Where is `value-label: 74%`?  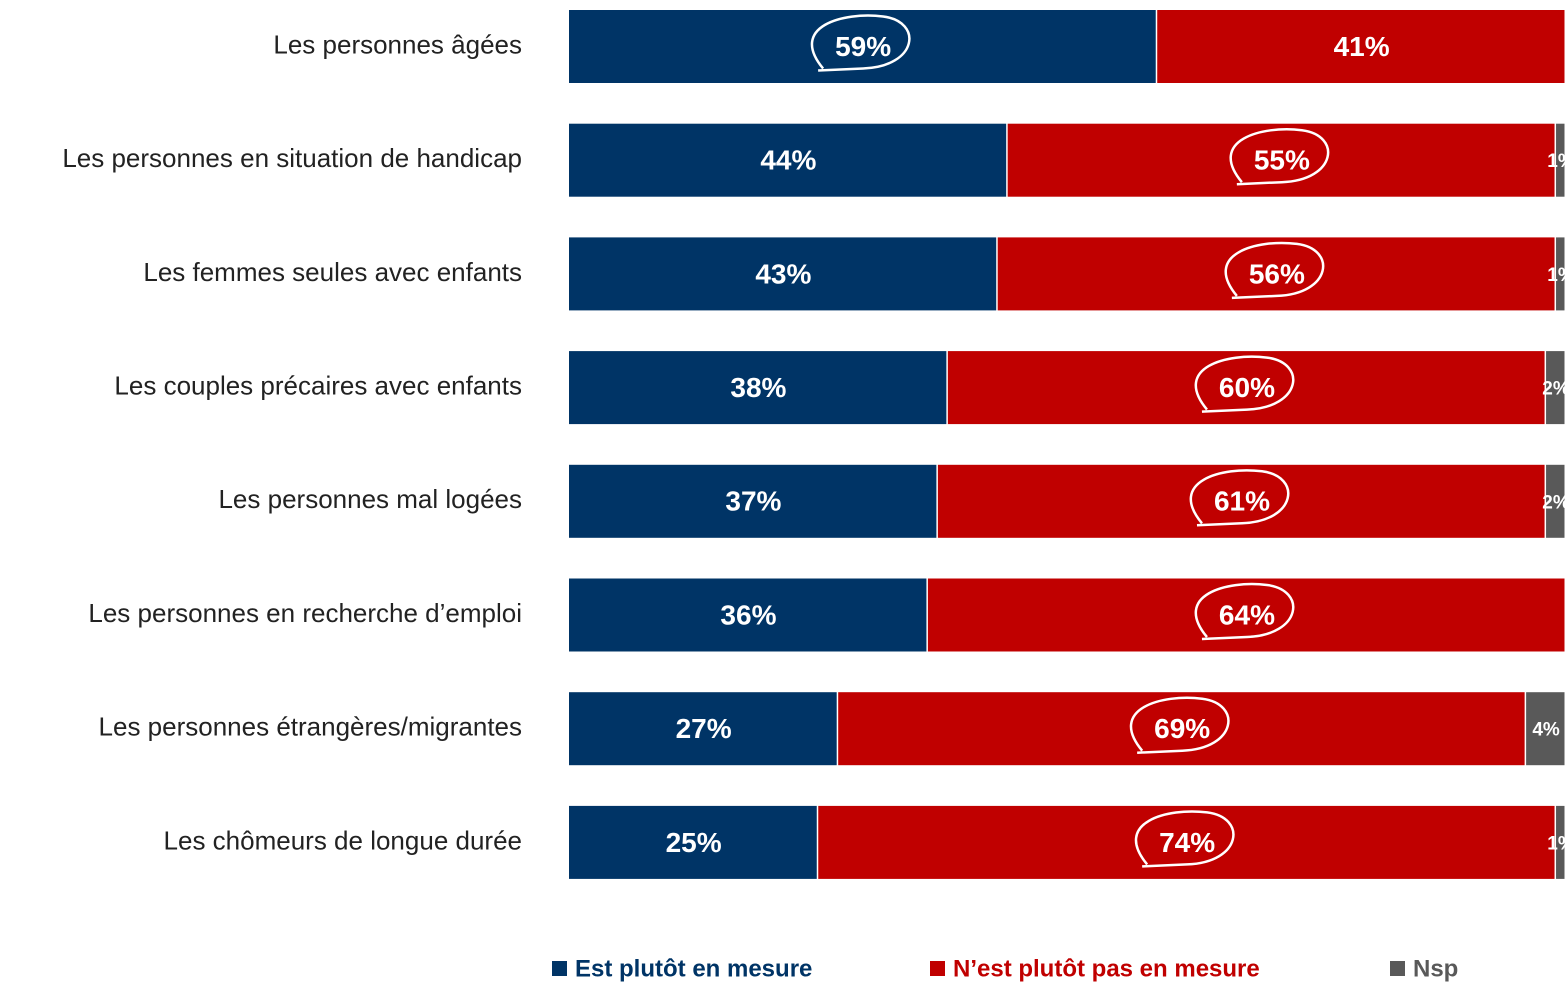 value-label: 74% is located at coordinates (1187, 842).